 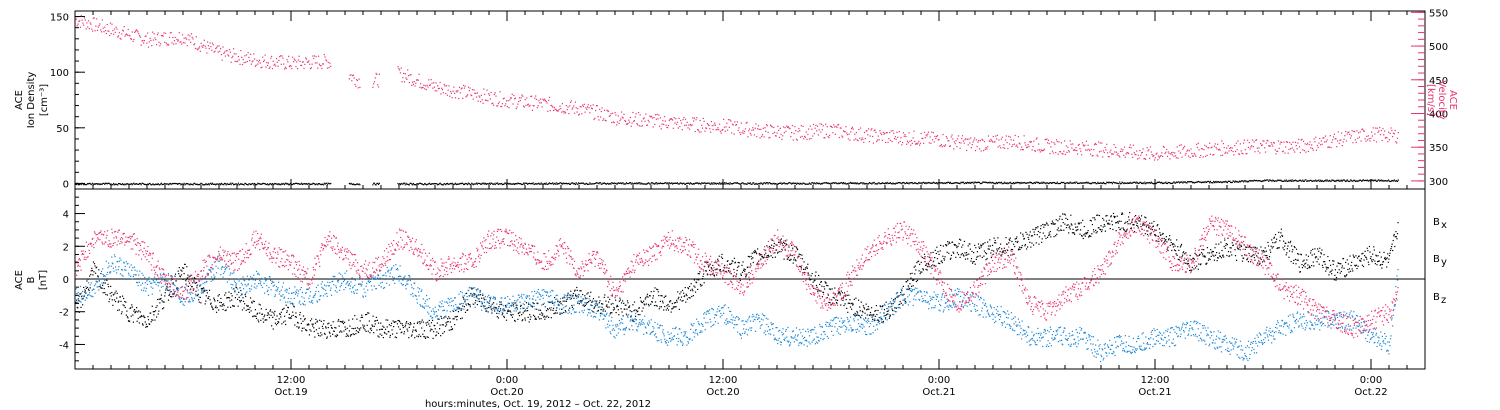 What do you see at coordinates (66, 215) in the screenshot?
I see `bfield-tick-label-4: 4` at bounding box center [66, 215].